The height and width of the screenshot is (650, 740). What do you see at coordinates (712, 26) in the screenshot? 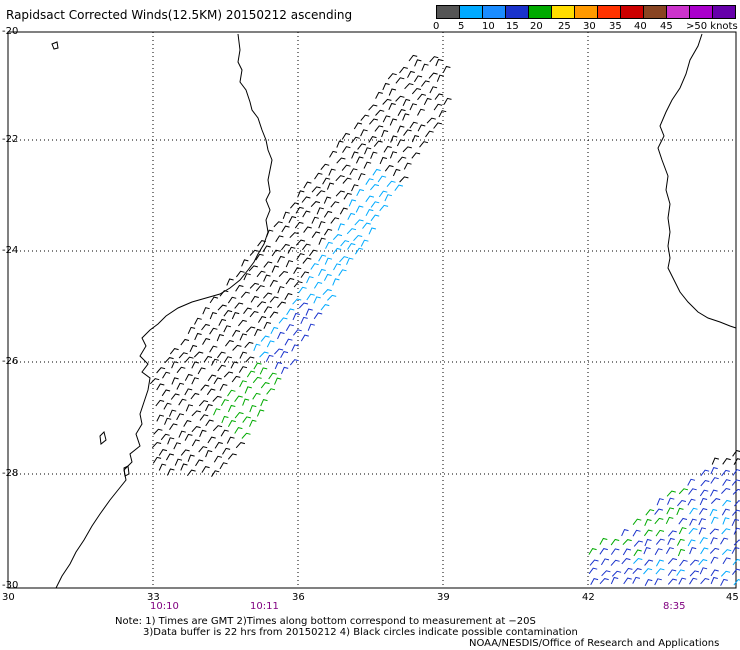
I see `legend-label: >50 knots` at bounding box center [712, 26].